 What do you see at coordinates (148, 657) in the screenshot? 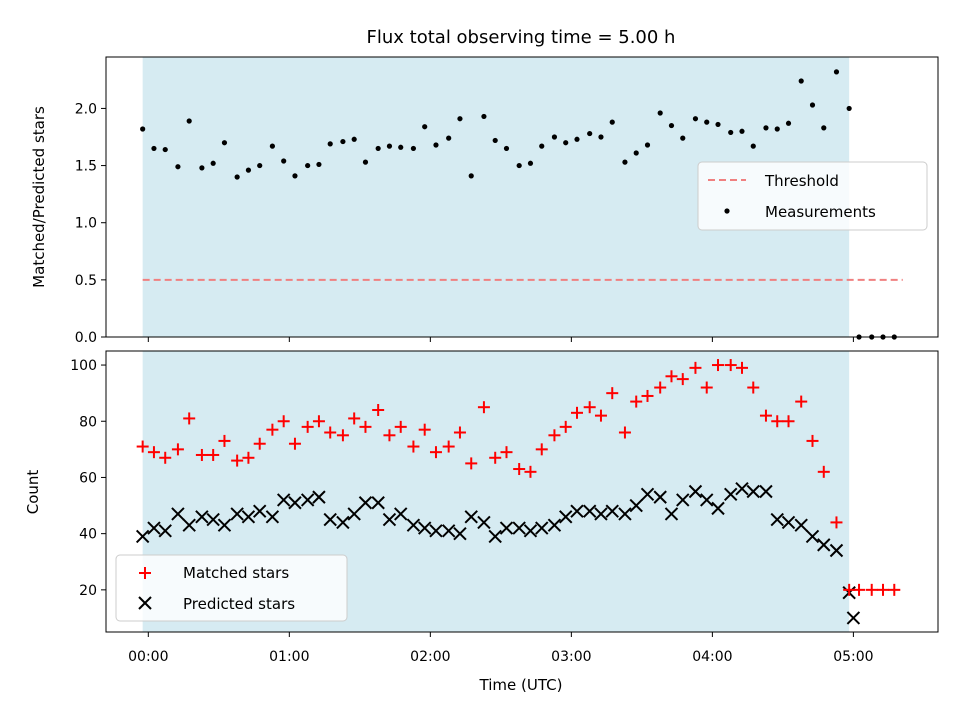
I see `x-tick-label: 00:00` at bounding box center [148, 657].